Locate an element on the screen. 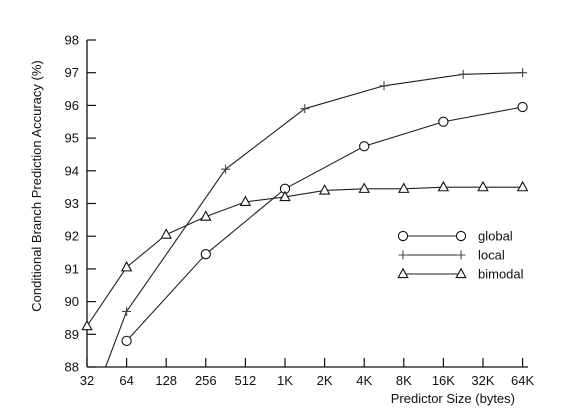  y-tick-label: 93 is located at coordinates (72, 203).